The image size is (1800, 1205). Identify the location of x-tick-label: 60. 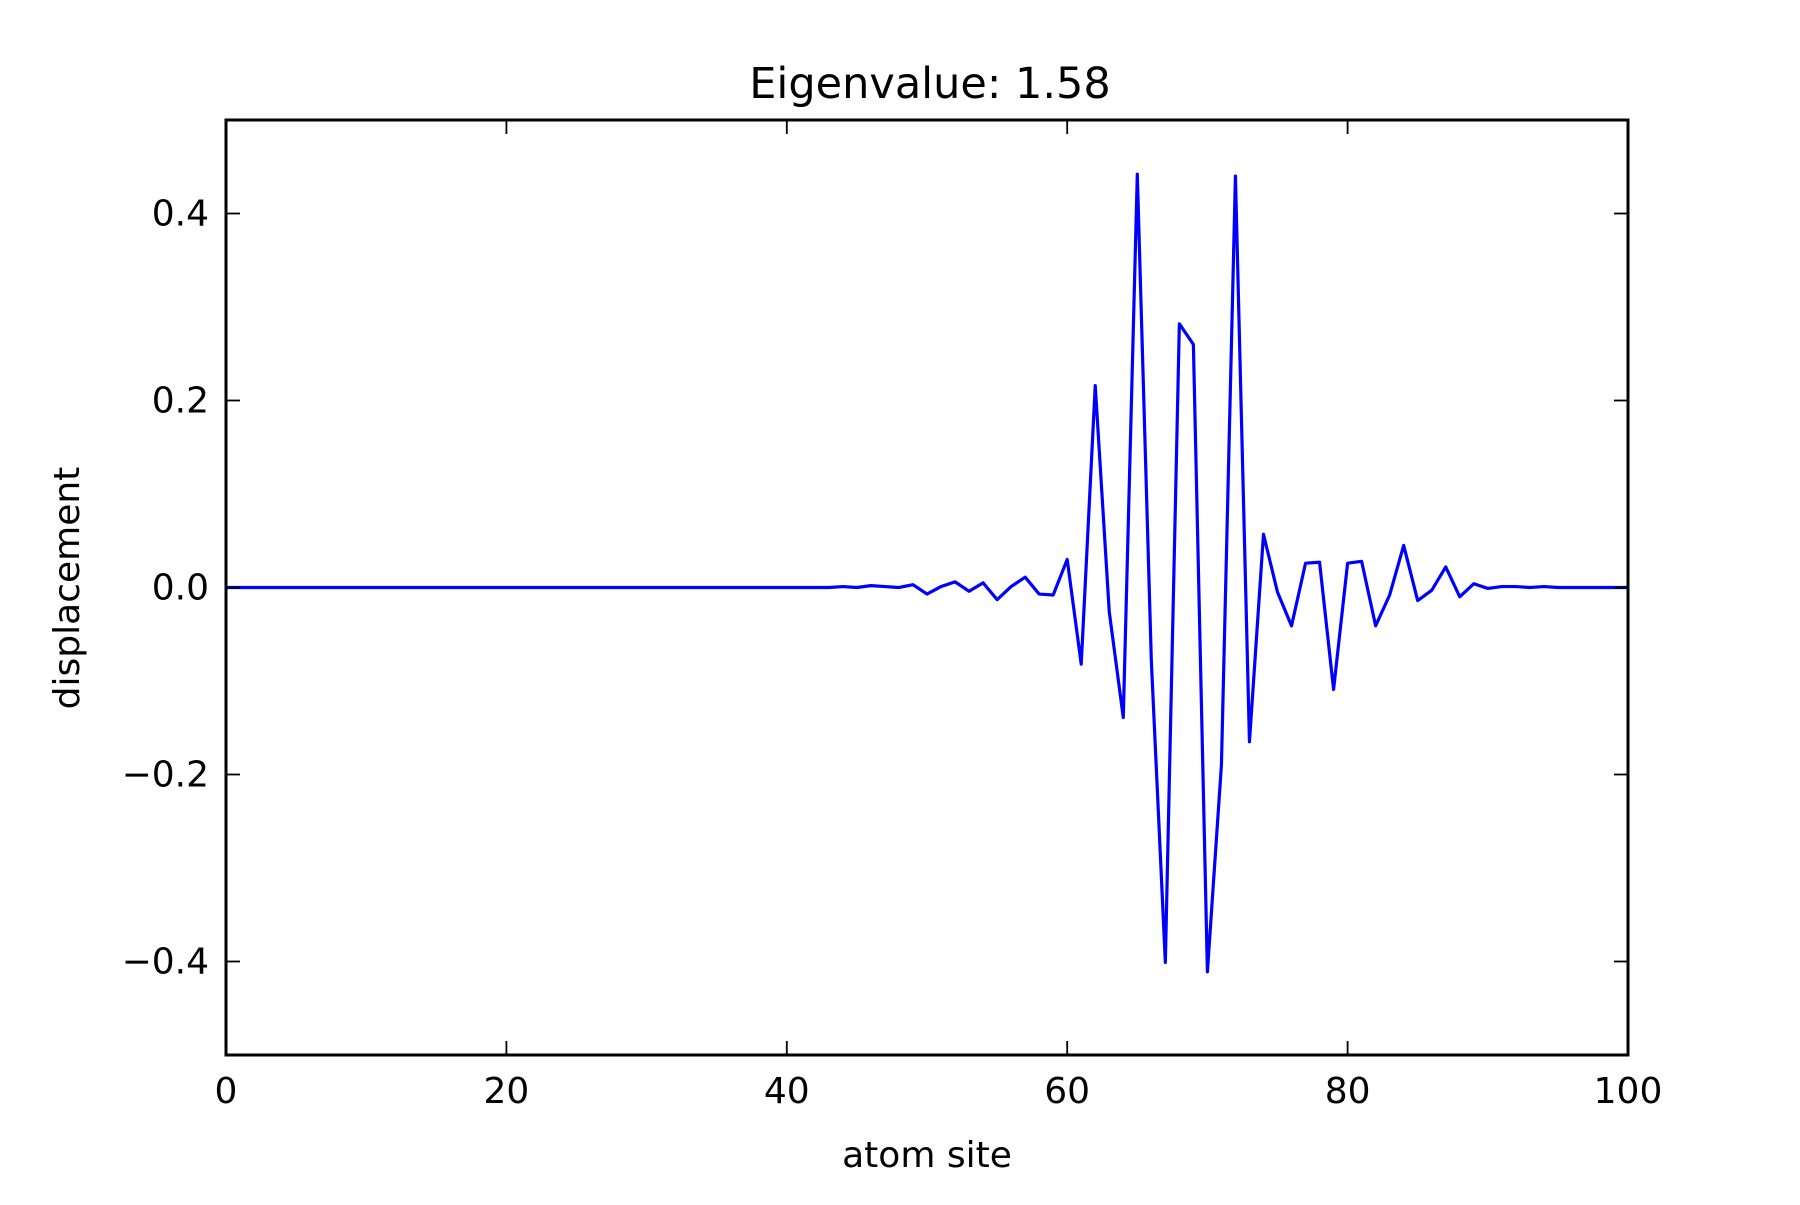
(1067, 1091).